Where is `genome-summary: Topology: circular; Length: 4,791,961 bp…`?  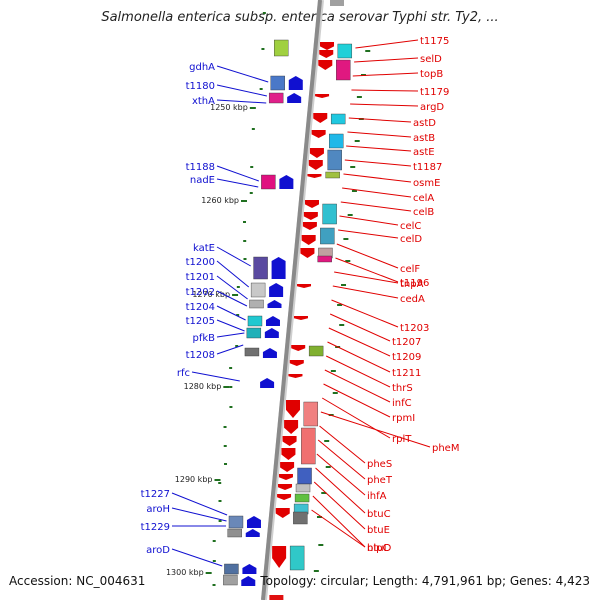 genome-summary: Topology: circular; Length: 4,791,961 bp… is located at coordinates (425, 581).